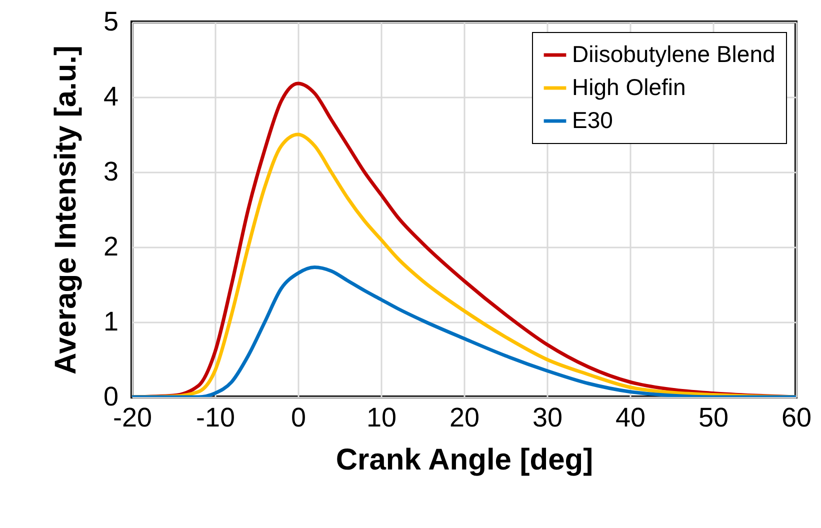 The image size is (821, 528). Describe the element at coordinates (674, 54) in the screenshot. I see `legend-label: Diisobutylene Blend` at that location.